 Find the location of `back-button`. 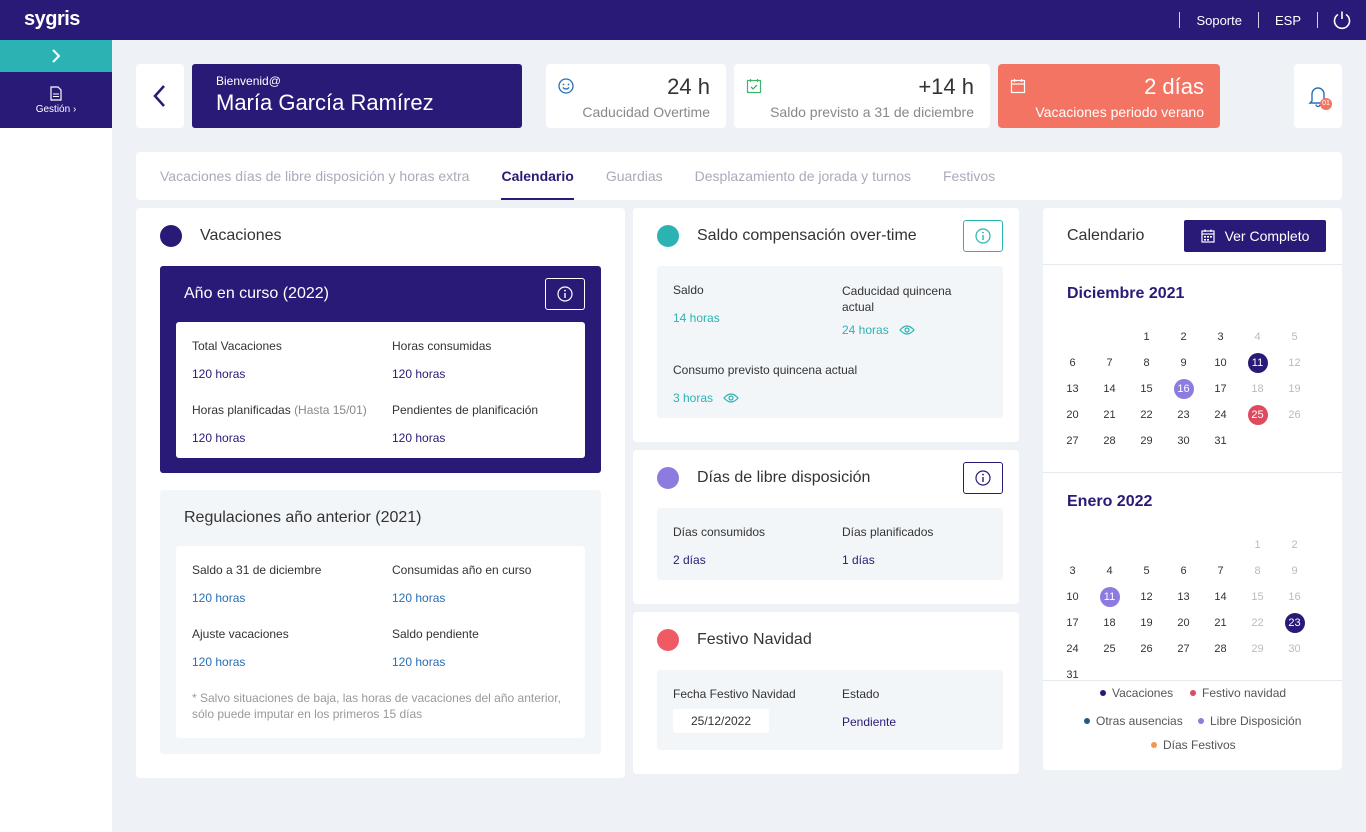

back-button is located at coordinates (160, 96).